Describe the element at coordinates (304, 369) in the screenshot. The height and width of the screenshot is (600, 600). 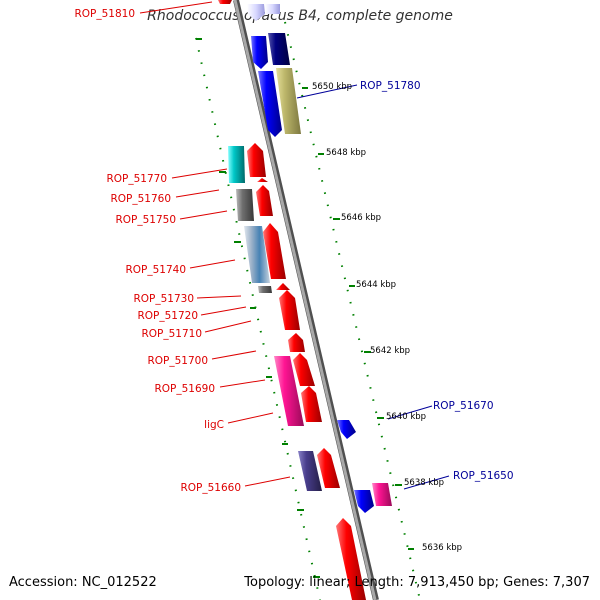
I see `gene-rop-51690-arrow` at that location.